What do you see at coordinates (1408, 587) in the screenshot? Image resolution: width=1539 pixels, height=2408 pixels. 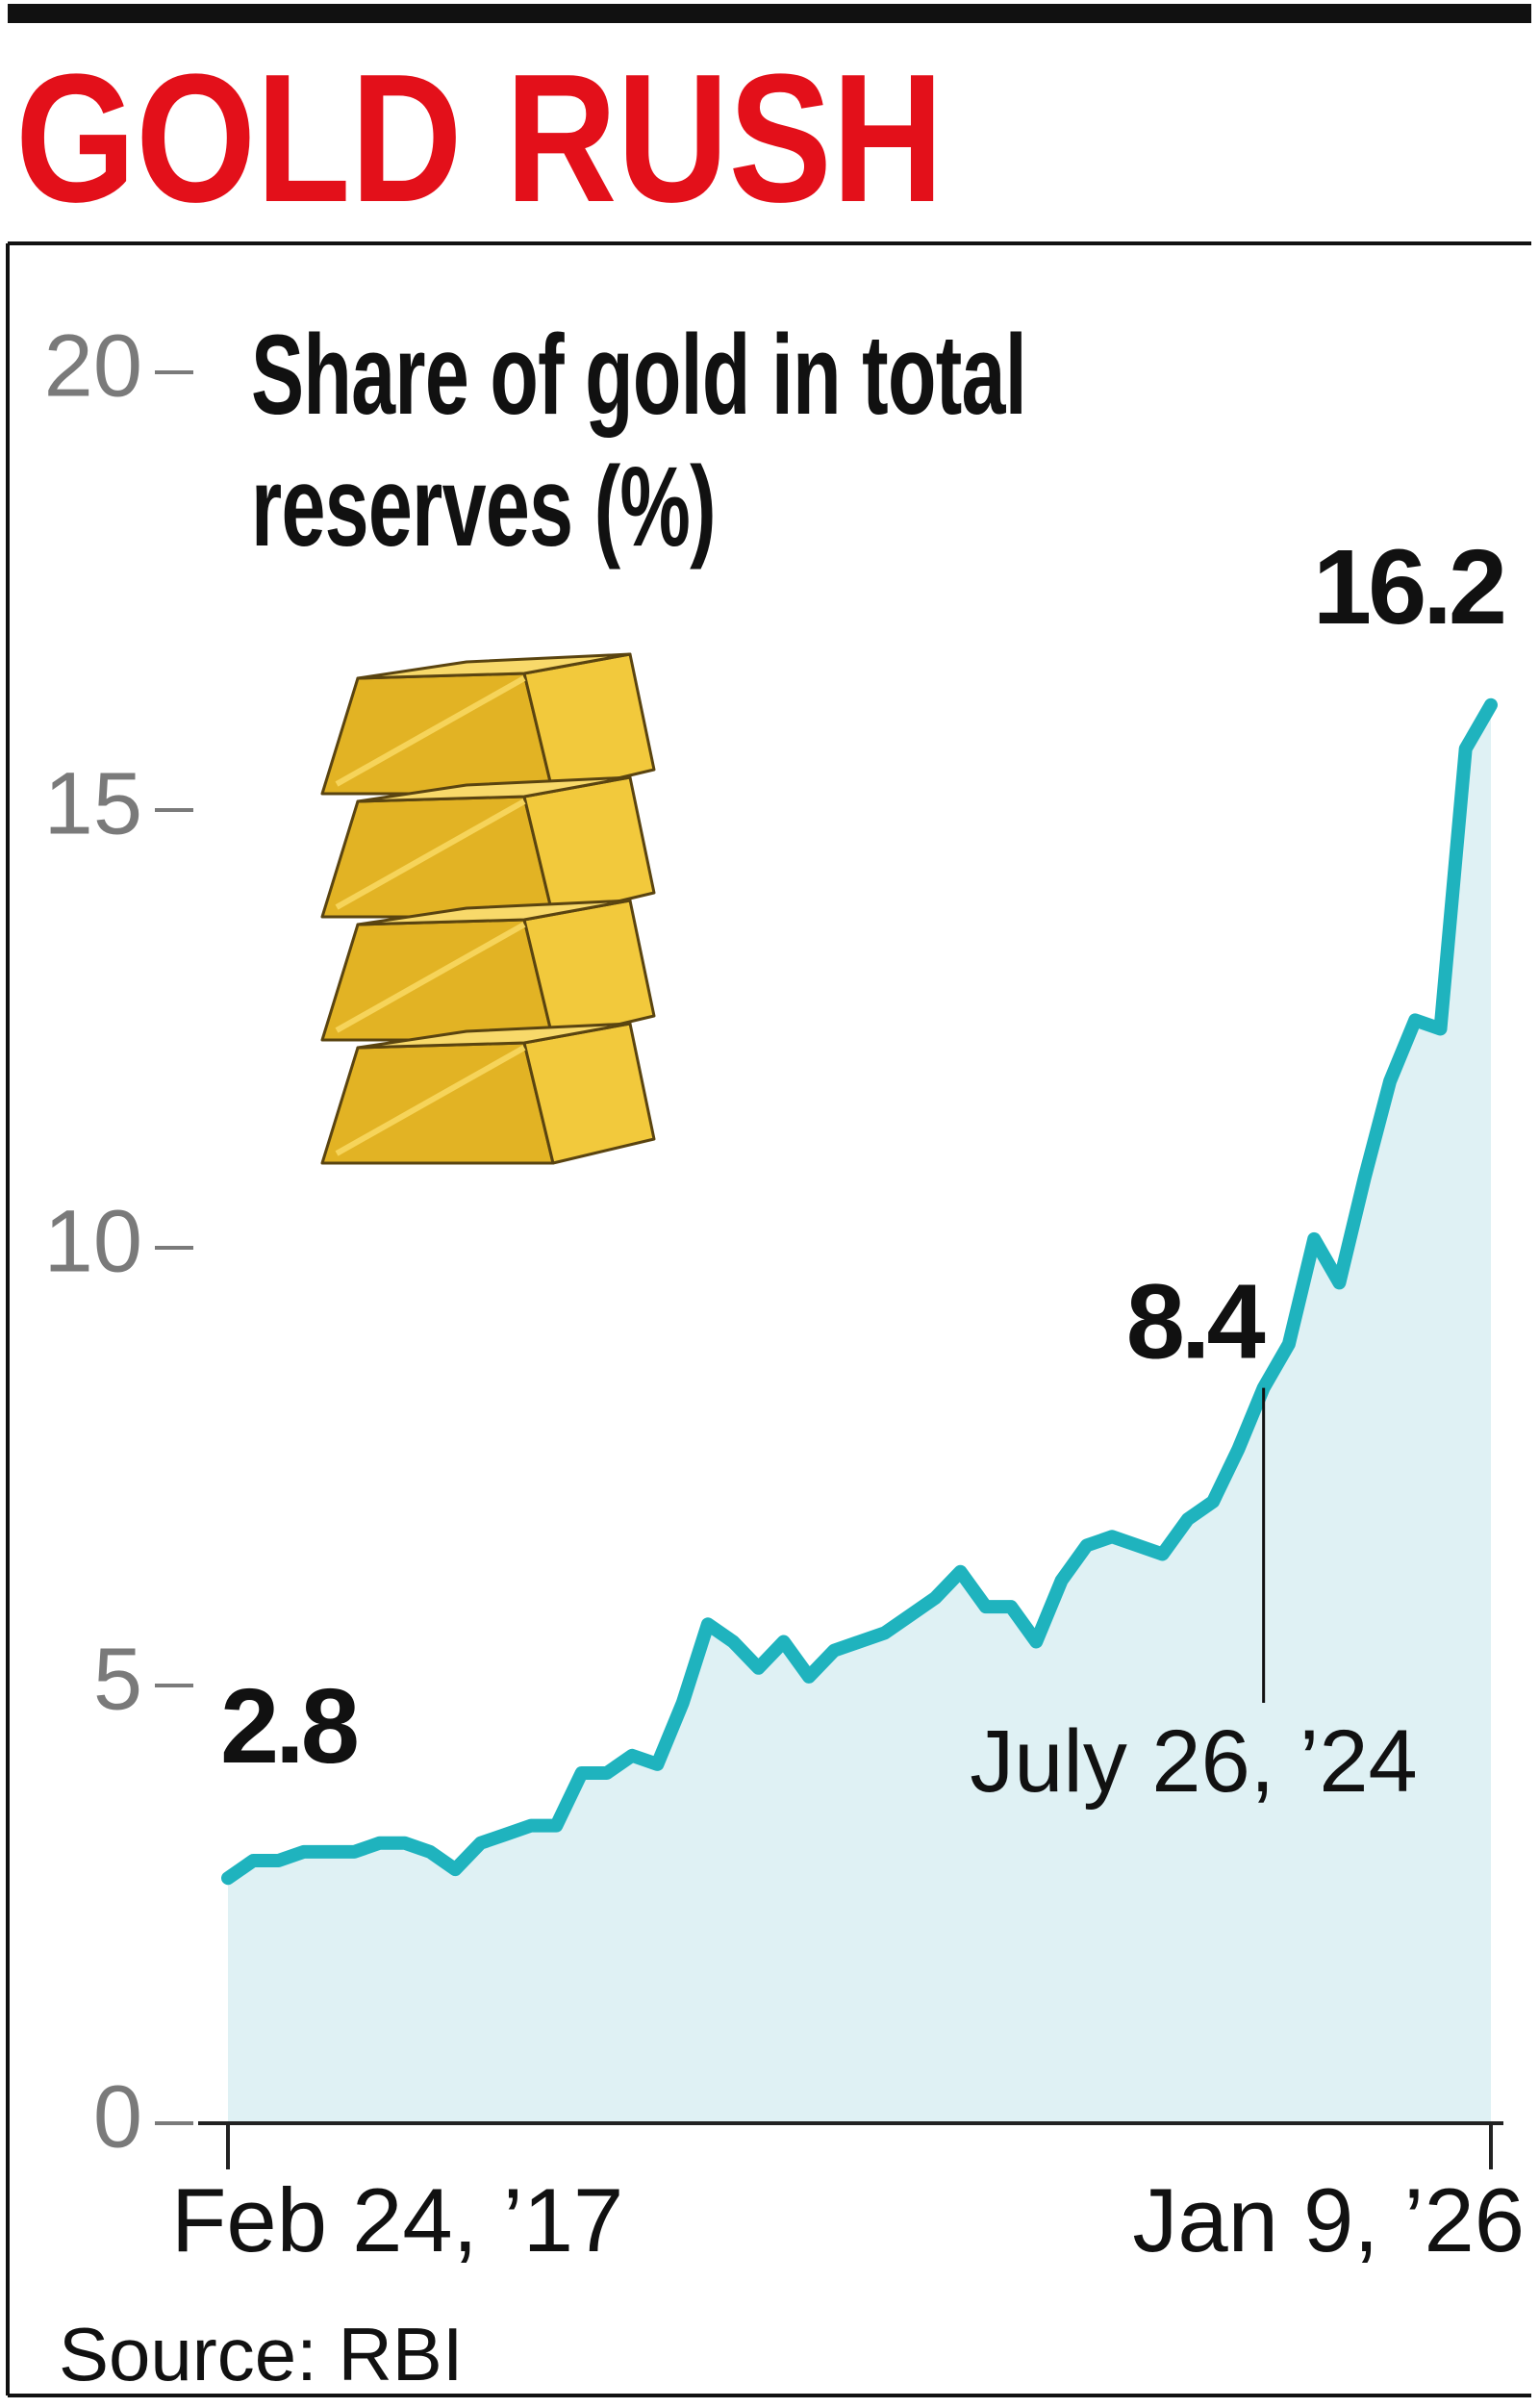 I see `data-label: 16.2` at bounding box center [1408, 587].